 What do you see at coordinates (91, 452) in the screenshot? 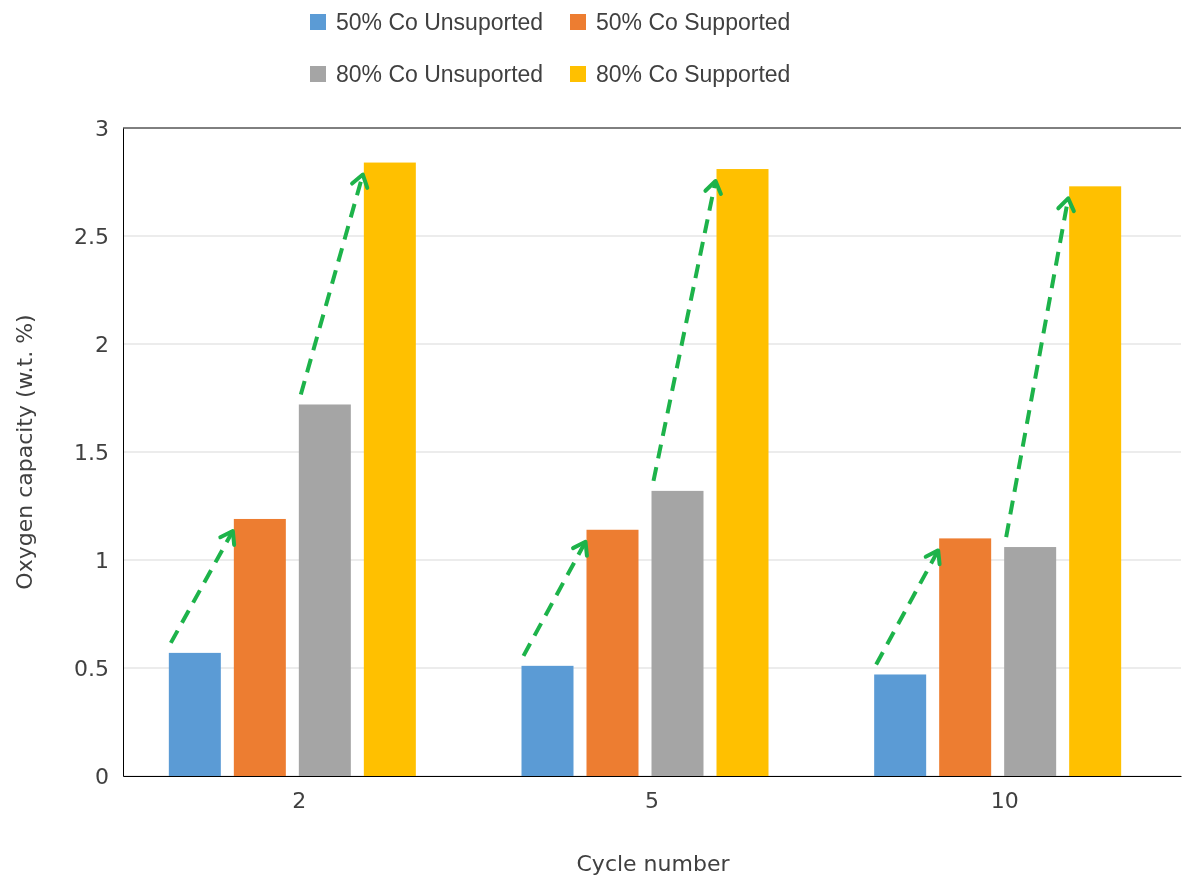
I see `y-tick-label: 1.5` at bounding box center [91, 452].